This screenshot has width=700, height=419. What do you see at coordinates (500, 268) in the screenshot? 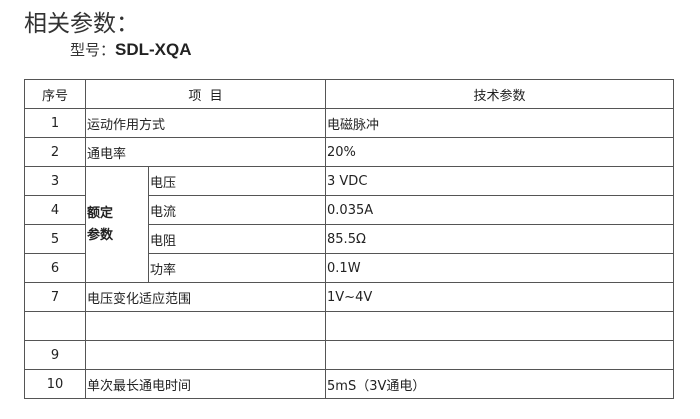
I see `row-value: 0.1W` at bounding box center [500, 268].